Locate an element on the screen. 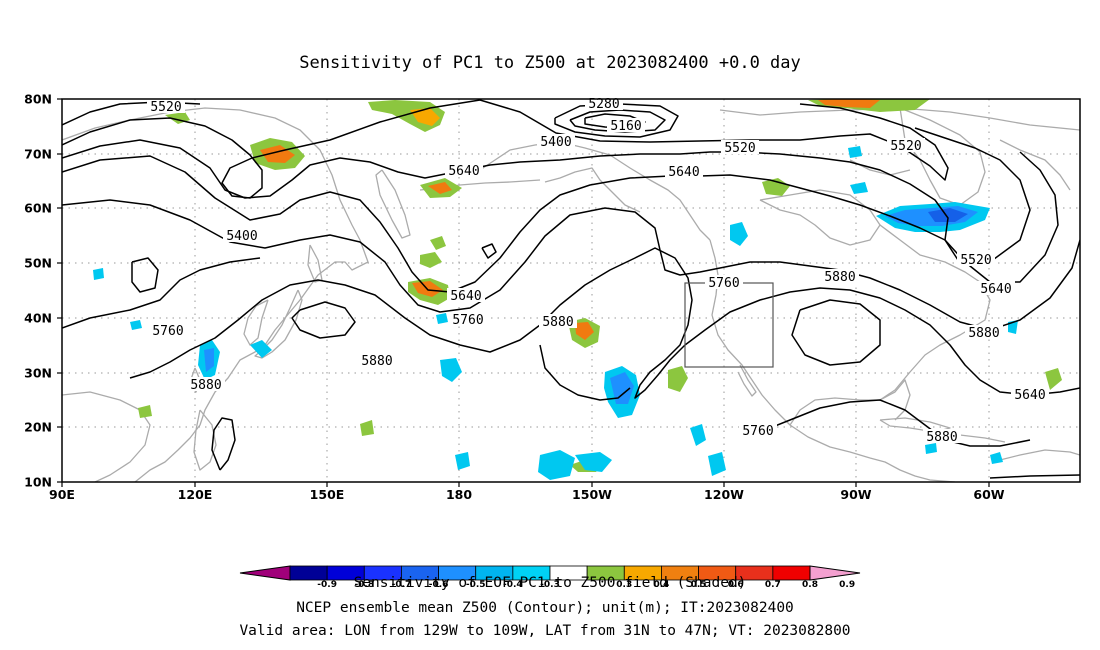 The image size is (1100, 650). colorbar-tick-label: -0.3 is located at coordinates (550, 585).